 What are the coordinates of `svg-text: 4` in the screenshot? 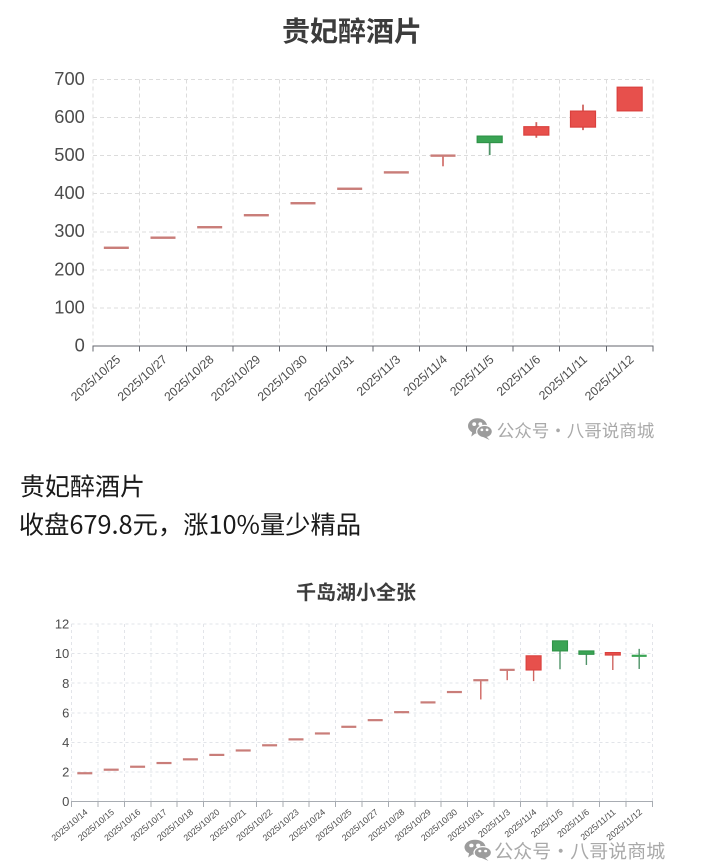 It's located at (65, 742).